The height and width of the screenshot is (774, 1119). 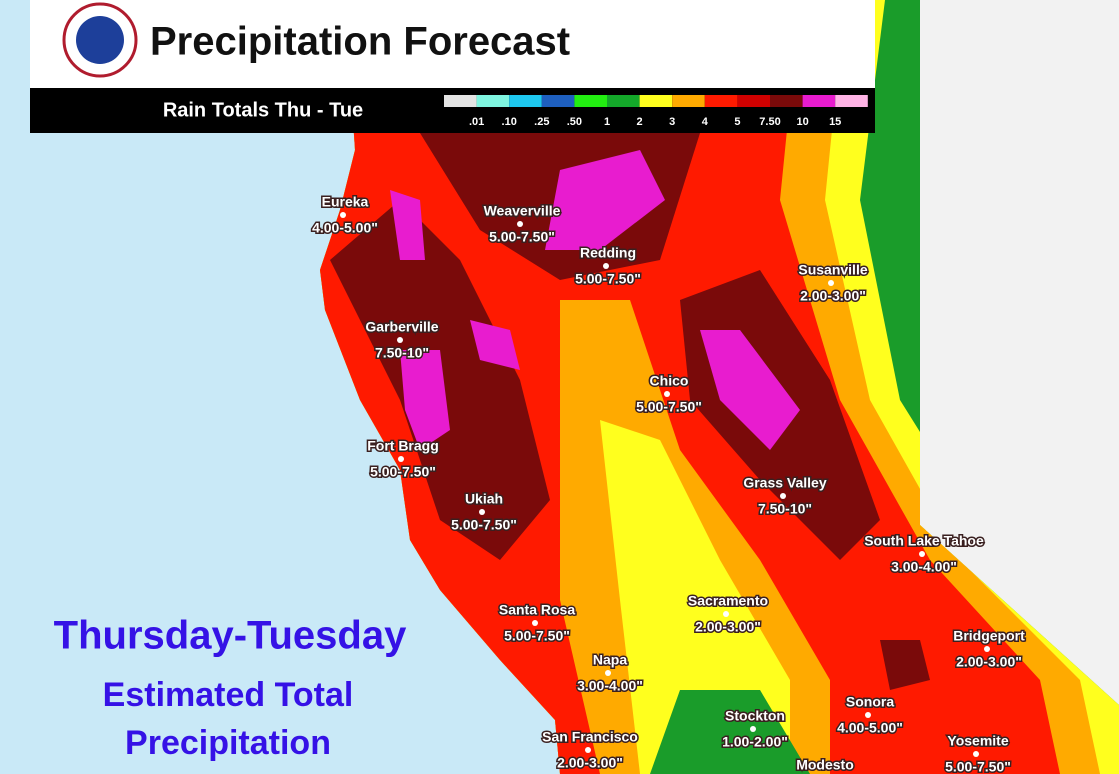 What do you see at coordinates (345, 202) in the screenshot?
I see `city-name: Eureka` at bounding box center [345, 202].